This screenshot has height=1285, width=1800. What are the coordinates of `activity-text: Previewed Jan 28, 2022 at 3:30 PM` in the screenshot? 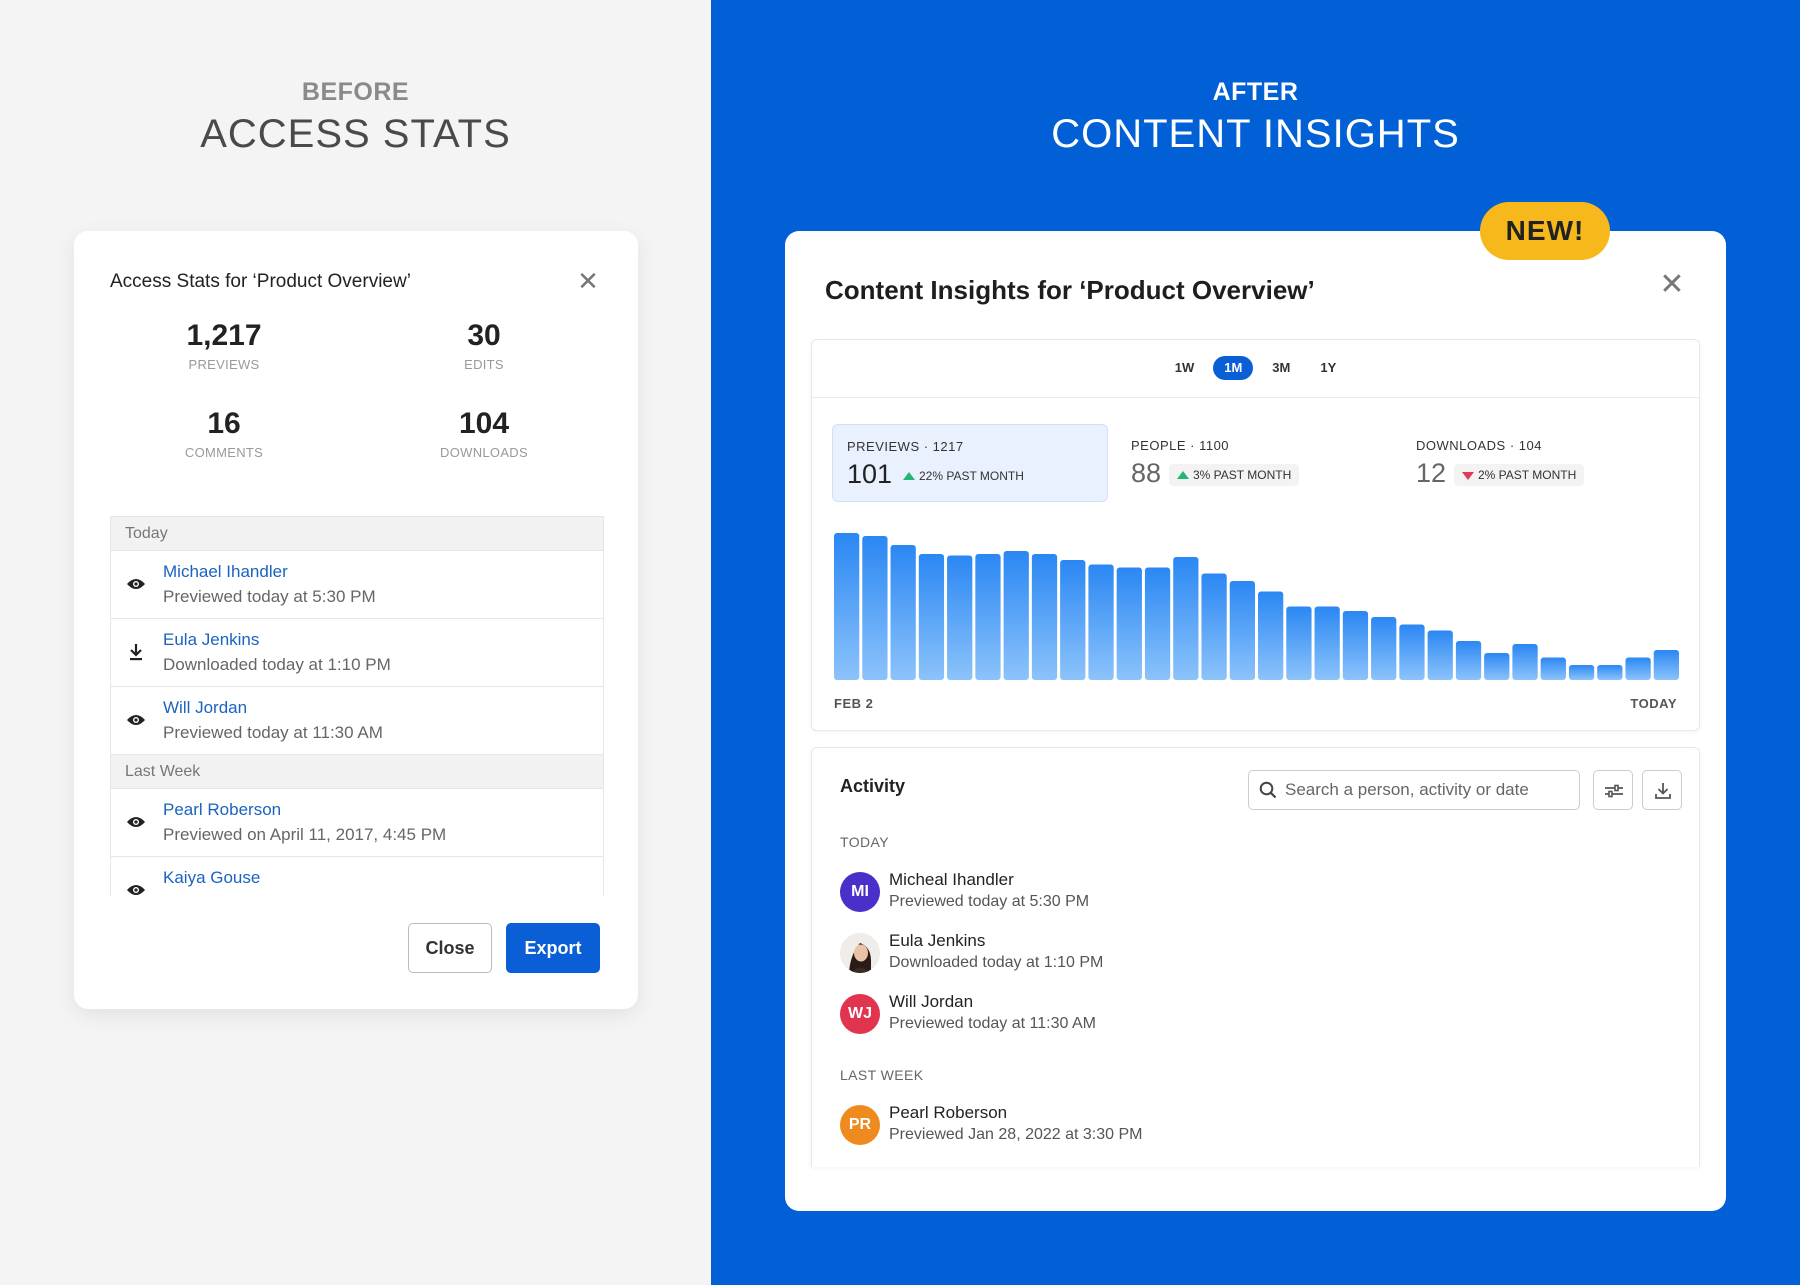 It's located at (1016, 1134).